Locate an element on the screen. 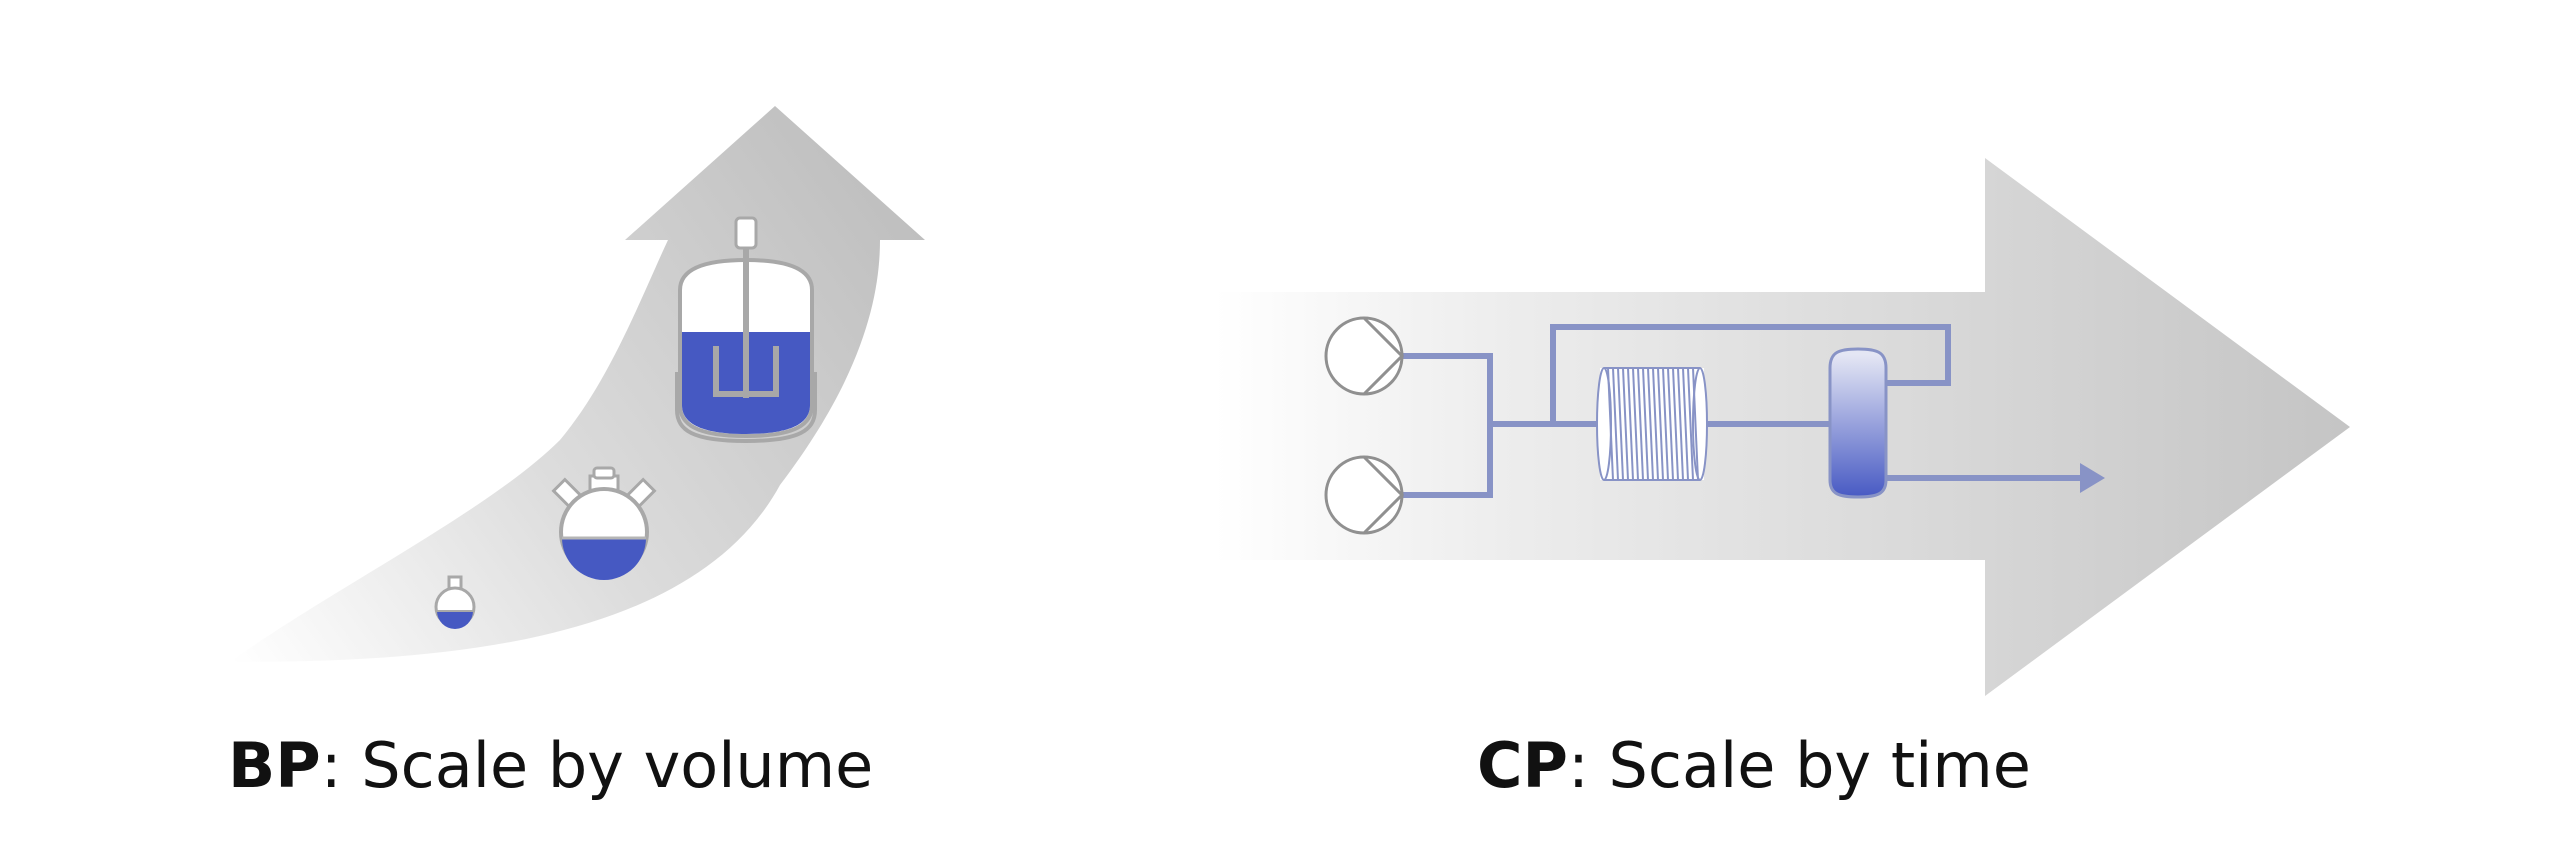 The width and height of the screenshot is (2550, 851). outlet-arrowhead is located at coordinates (2092, 478).